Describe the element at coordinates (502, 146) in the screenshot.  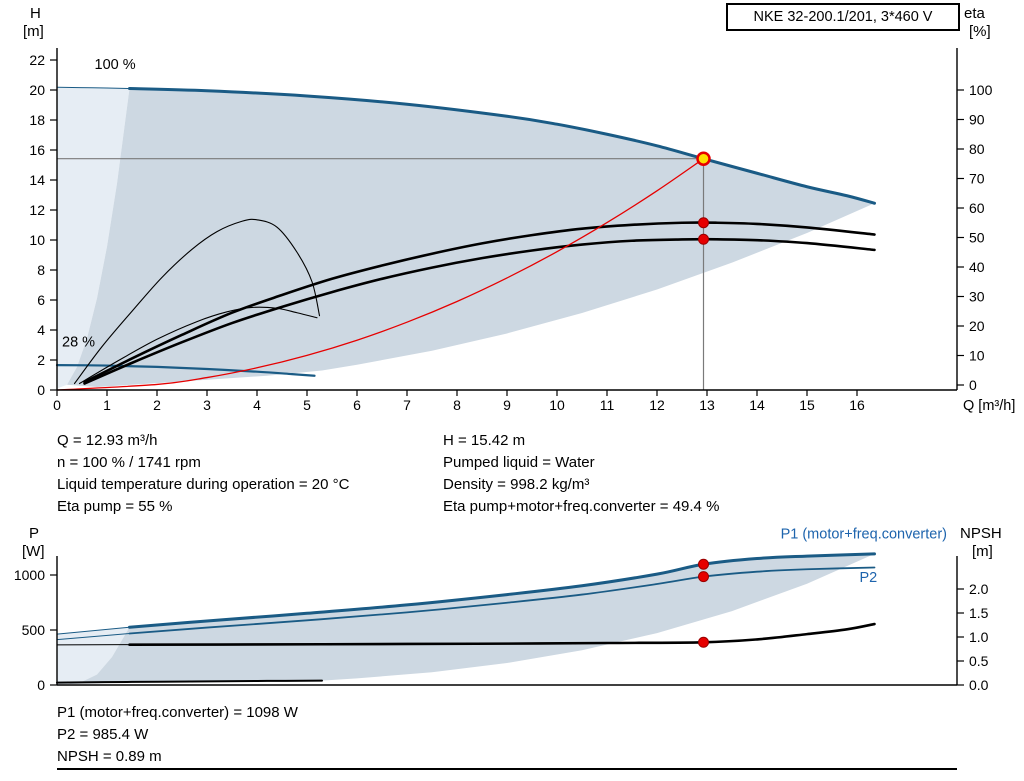
I see `pump-curve-100pct` at that location.